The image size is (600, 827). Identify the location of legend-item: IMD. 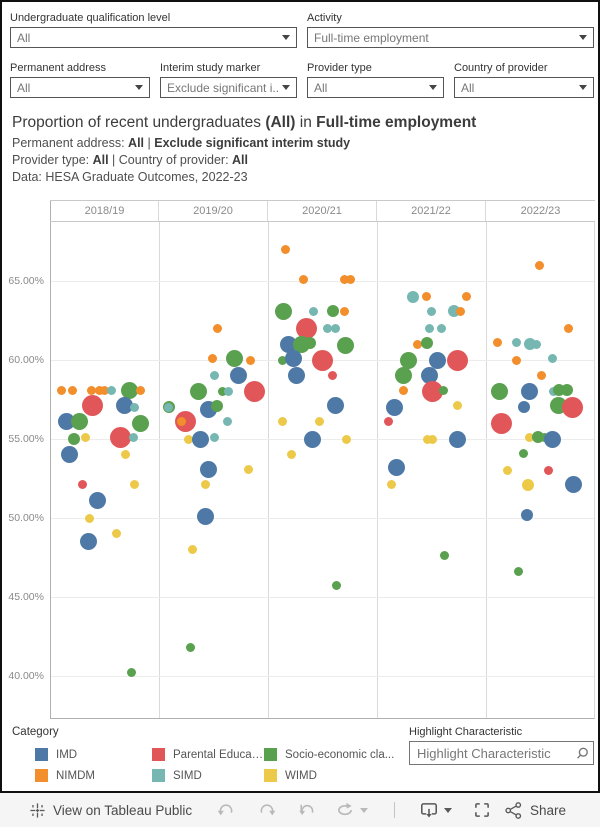
(93, 754).